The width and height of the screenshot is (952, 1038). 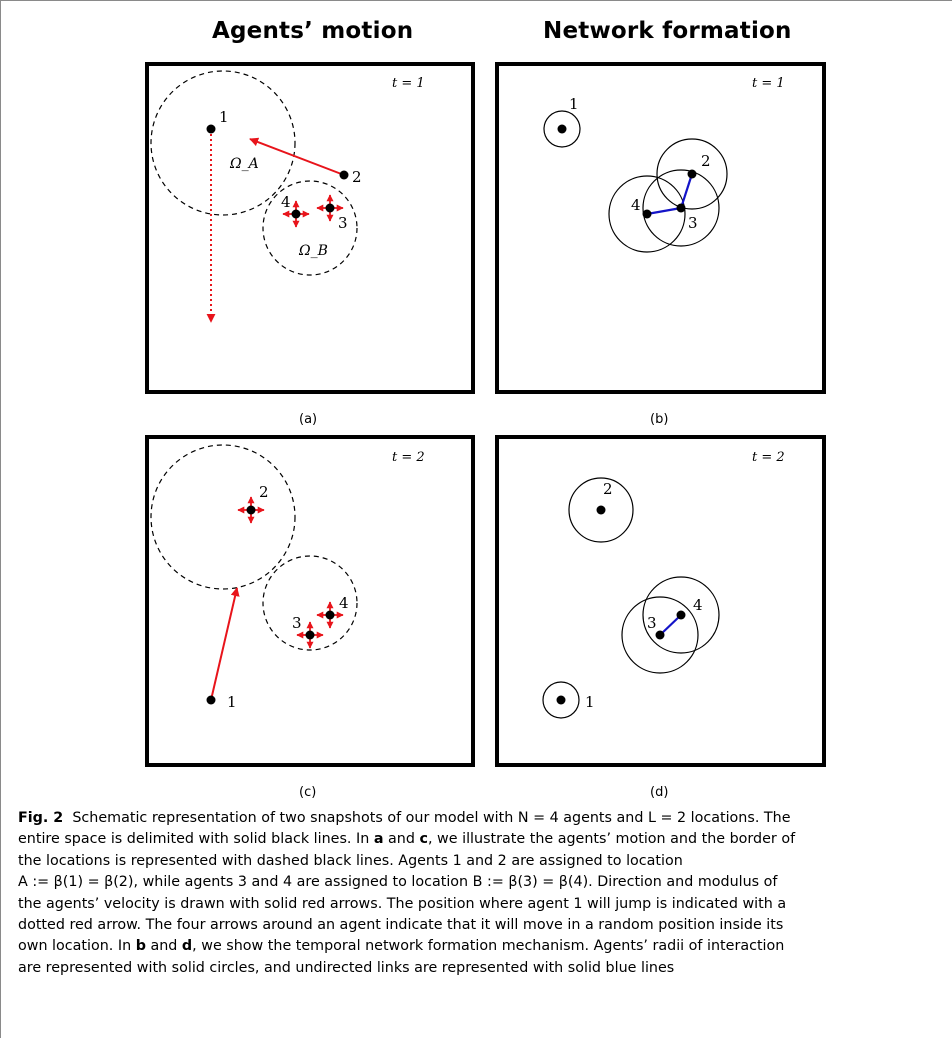 What do you see at coordinates (264, 492) in the screenshot?
I see `panel-c-agent-2-label: 2` at bounding box center [264, 492].